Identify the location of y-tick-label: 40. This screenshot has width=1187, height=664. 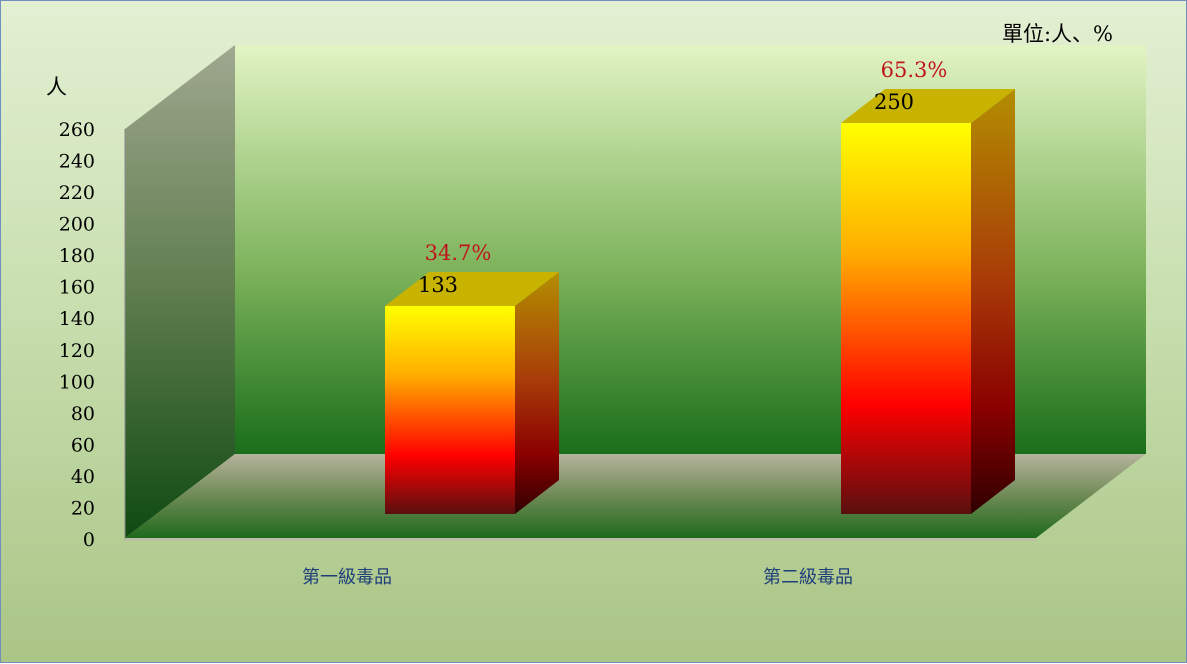
(83, 477).